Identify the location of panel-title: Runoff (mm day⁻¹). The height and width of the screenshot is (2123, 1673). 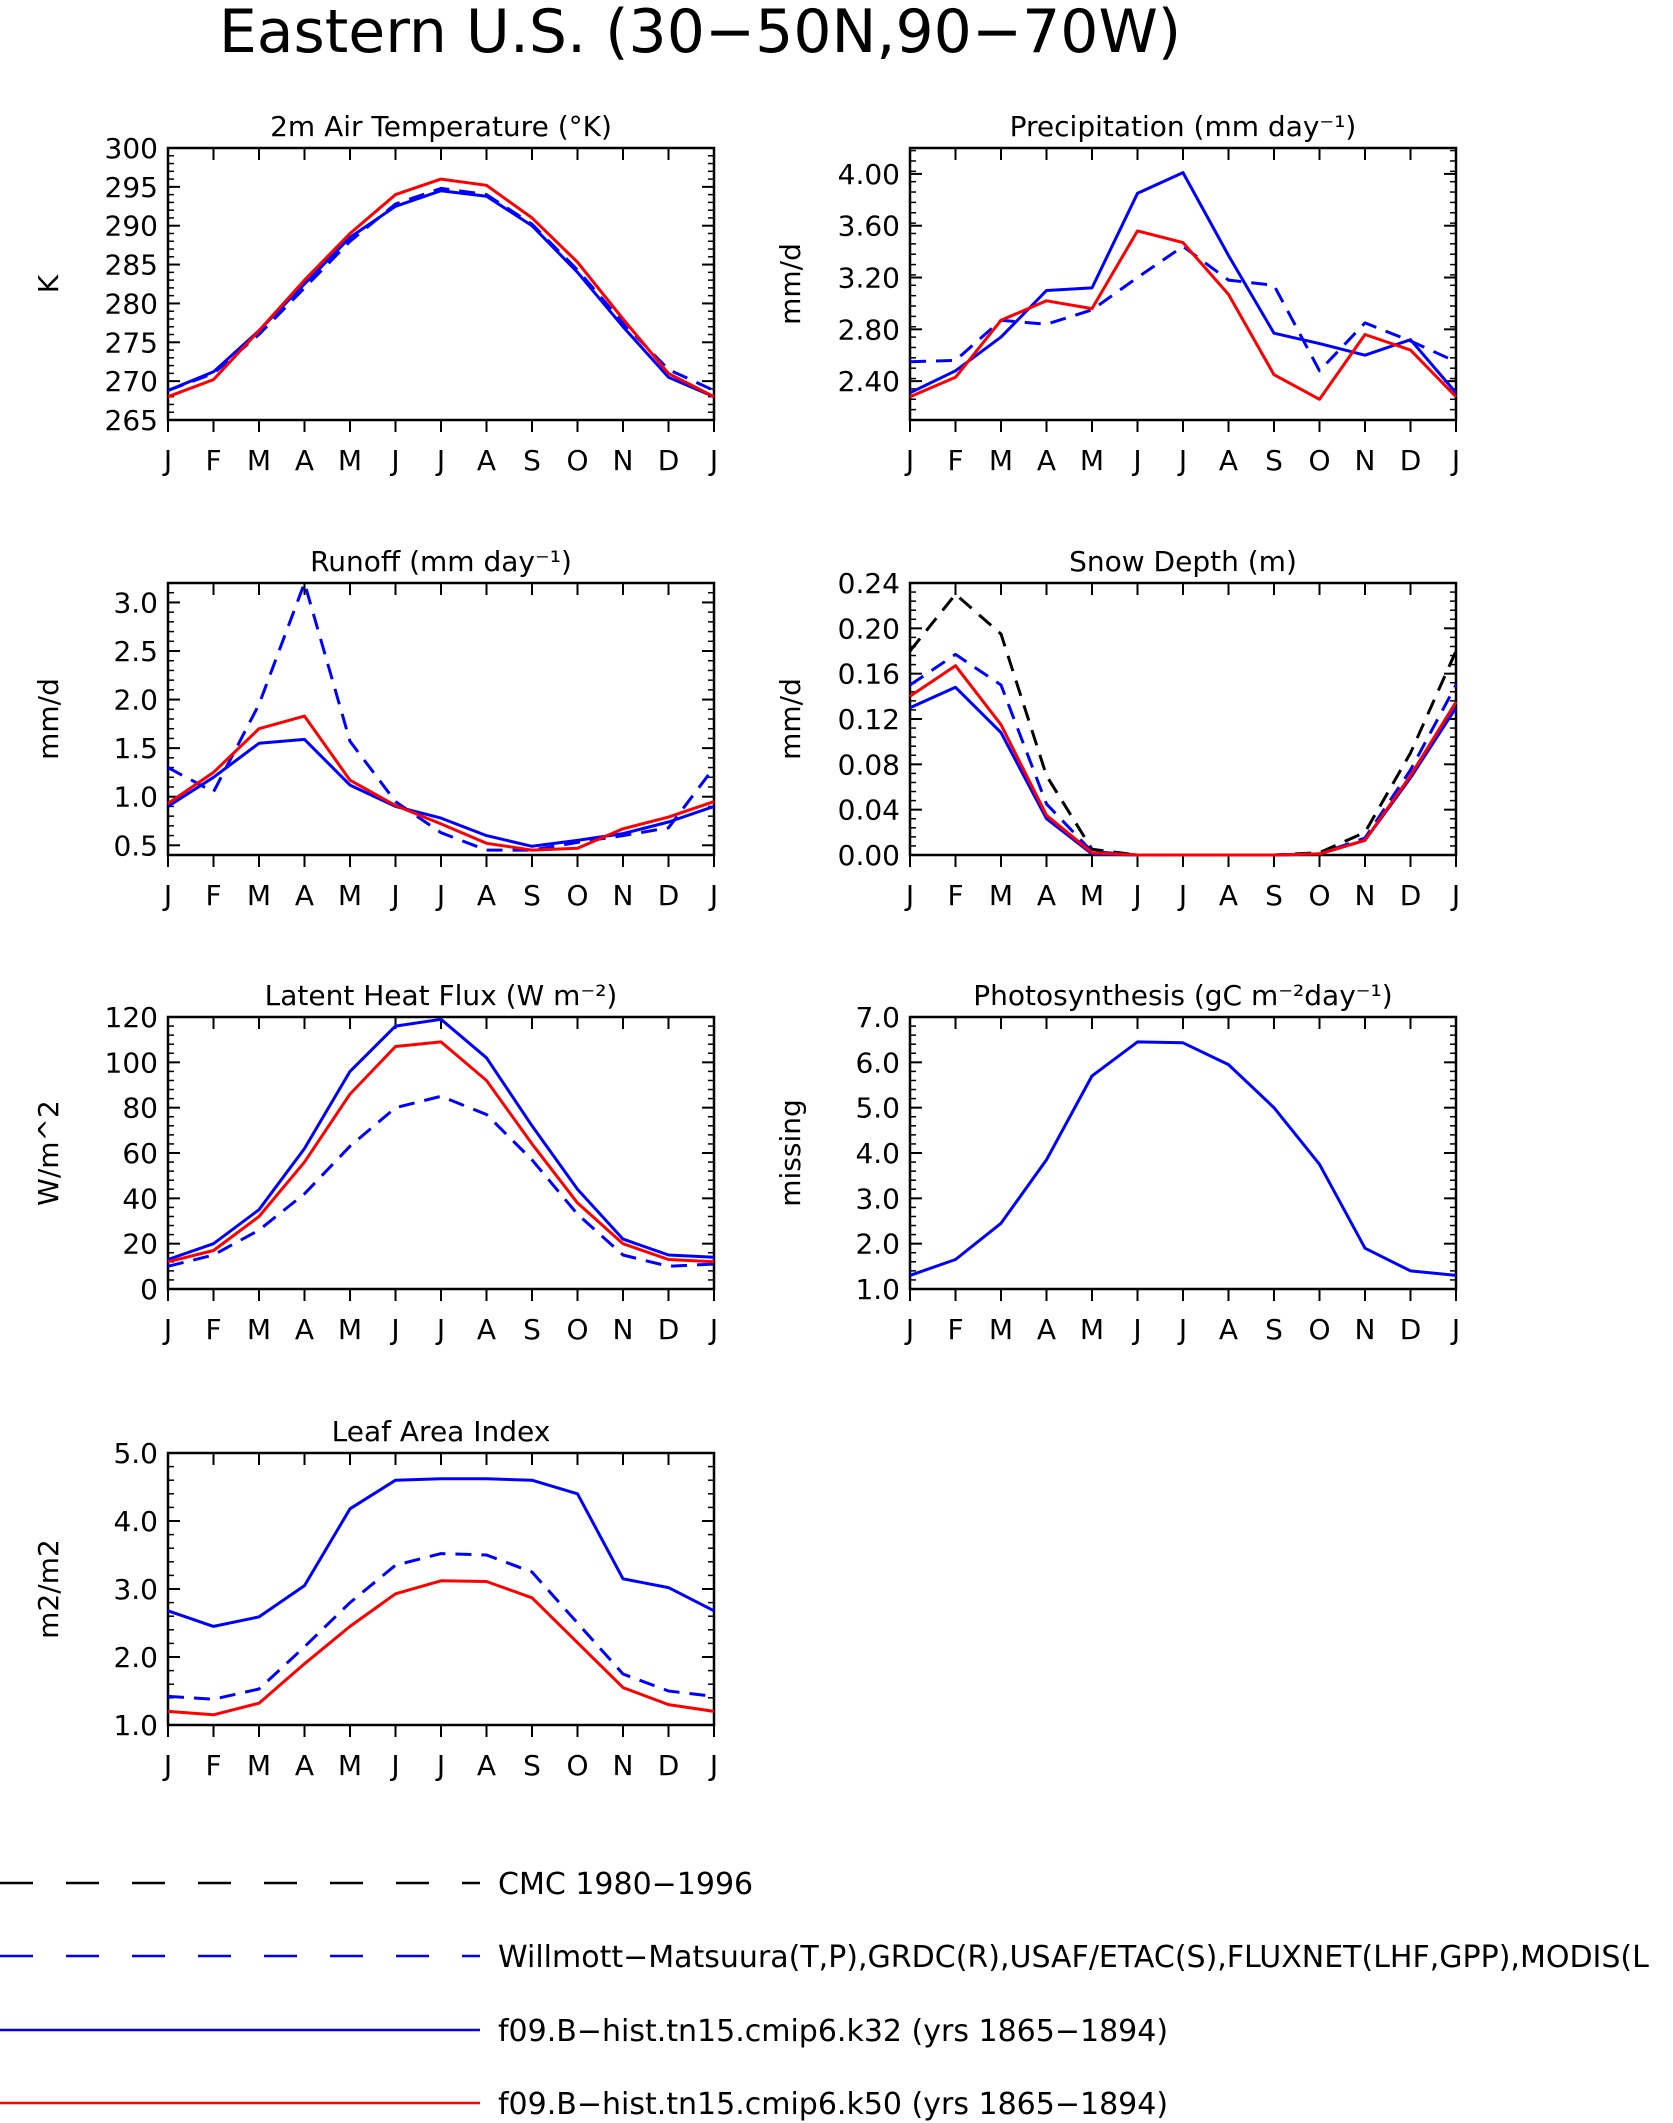
(441, 561).